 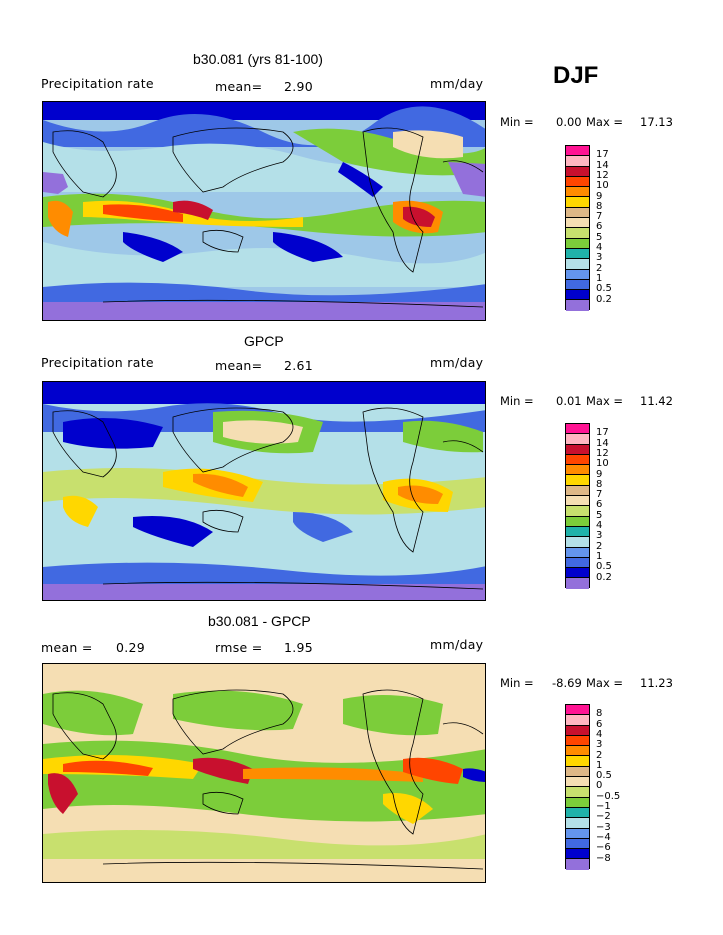 I want to click on panel1-map, so click(x=264, y=211).